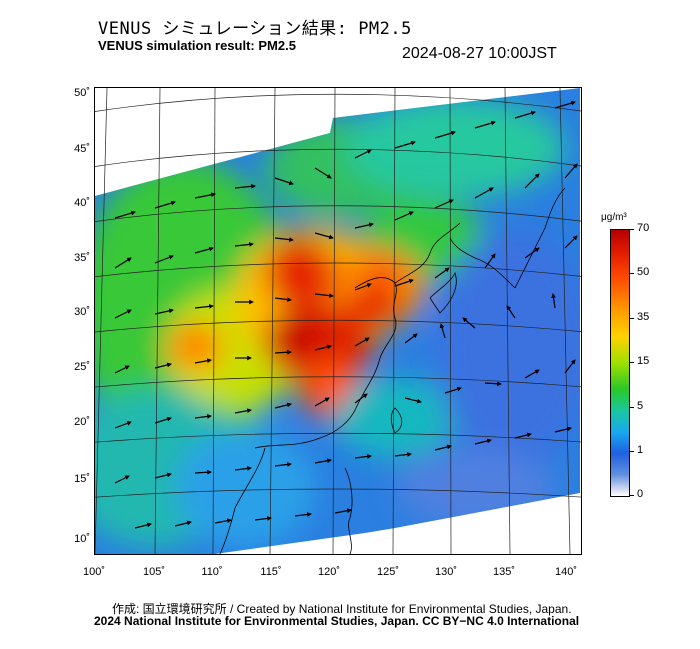 This screenshot has height=649, width=700. Describe the element at coordinates (82, 203) in the screenshot. I see `lat-label-40: 40˚` at that location.